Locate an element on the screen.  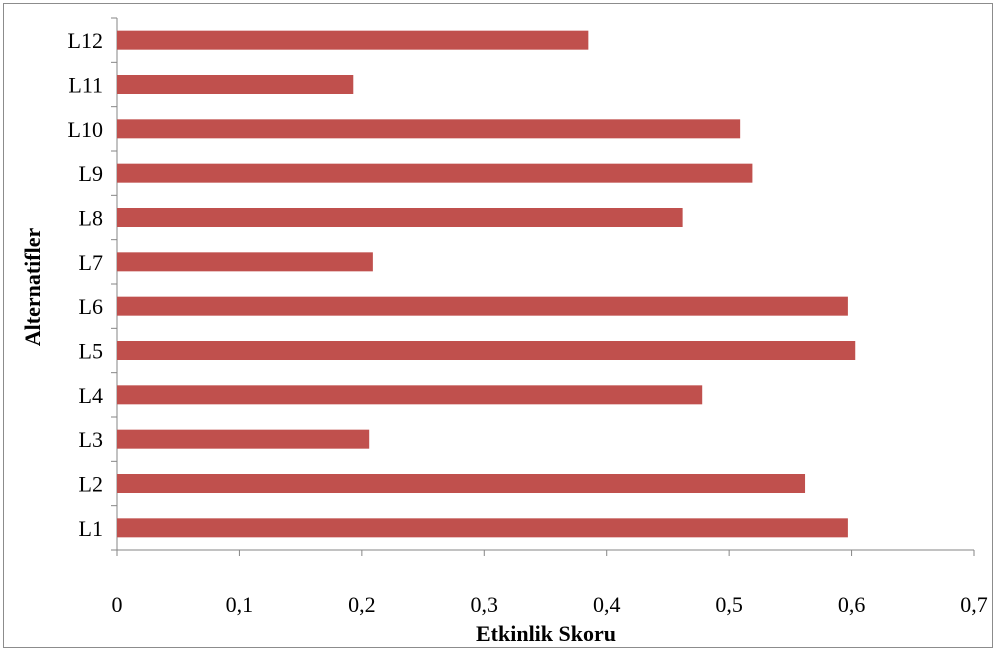
x-tick-label: 0,5 is located at coordinates (729, 604).